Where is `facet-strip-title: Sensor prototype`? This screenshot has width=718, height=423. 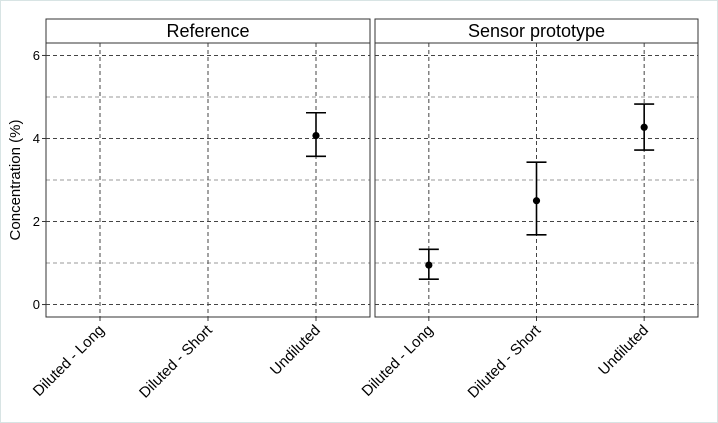
facet-strip-title: Sensor prototype is located at coordinates (536, 31).